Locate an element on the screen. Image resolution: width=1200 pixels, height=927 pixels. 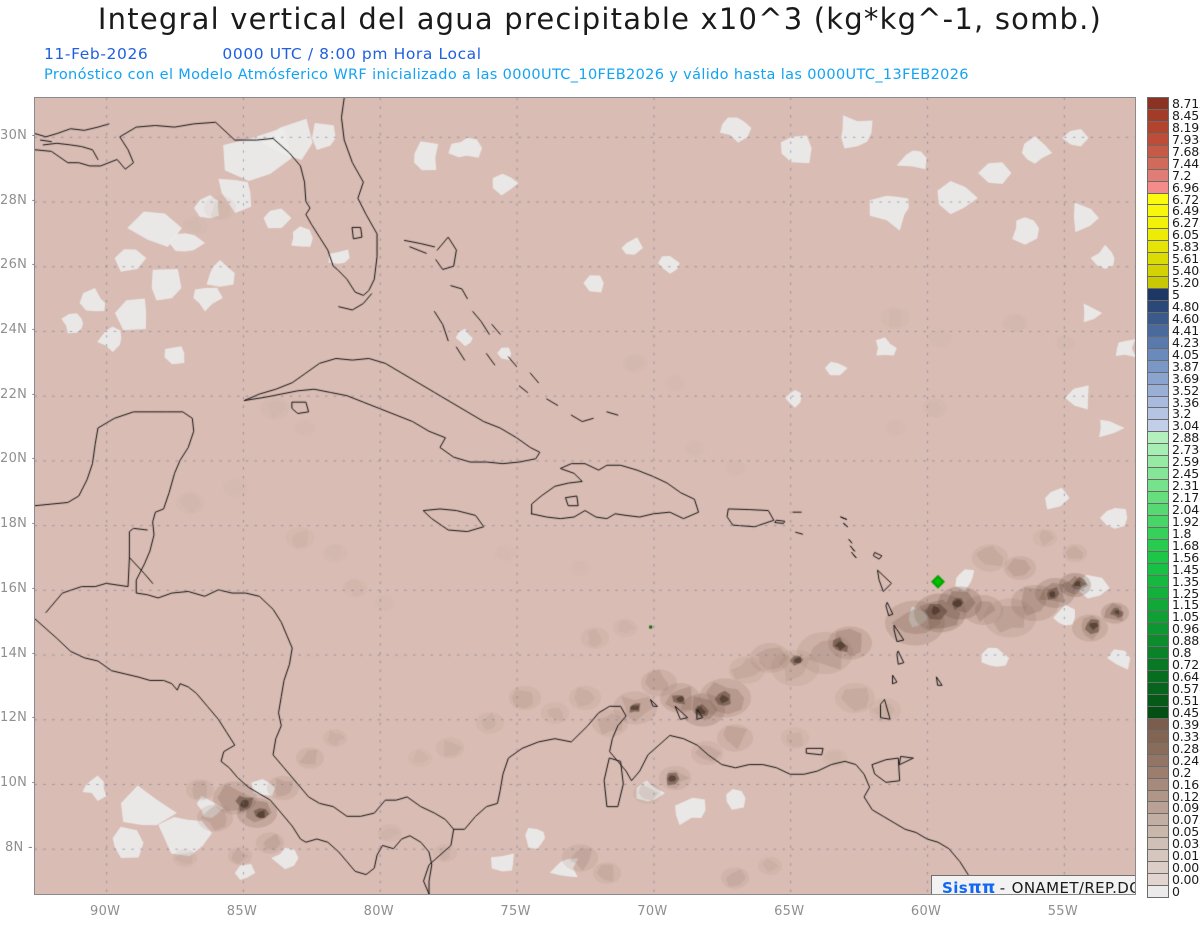
colorbar-tick-label: 1.8 is located at coordinates (1182, 533).